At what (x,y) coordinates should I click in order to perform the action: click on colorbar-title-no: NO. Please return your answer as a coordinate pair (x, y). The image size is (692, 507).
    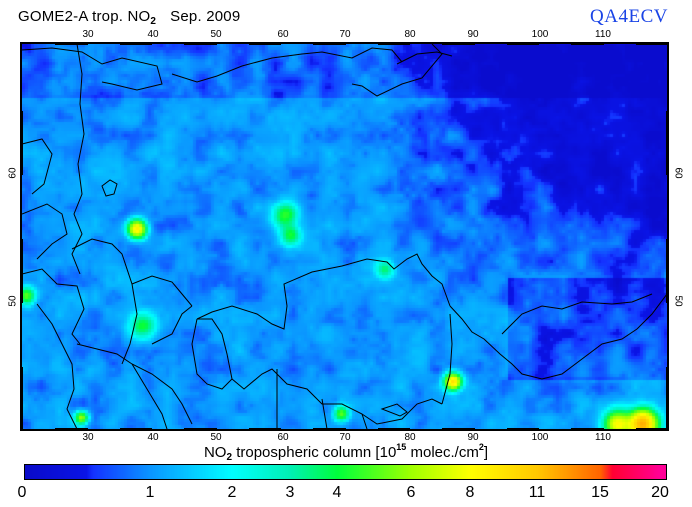
    Looking at the image, I should click on (215, 452).